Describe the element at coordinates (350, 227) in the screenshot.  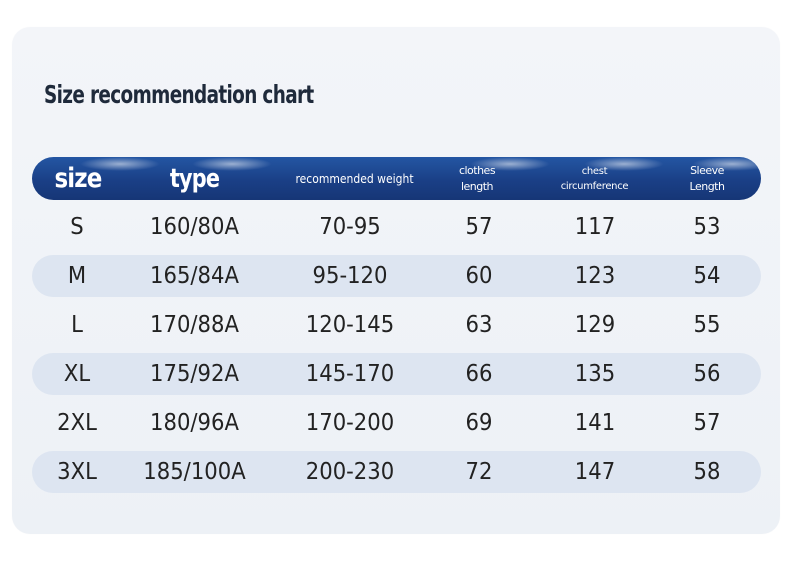
I see `cell-recommended-weight: 70-95` at that location.